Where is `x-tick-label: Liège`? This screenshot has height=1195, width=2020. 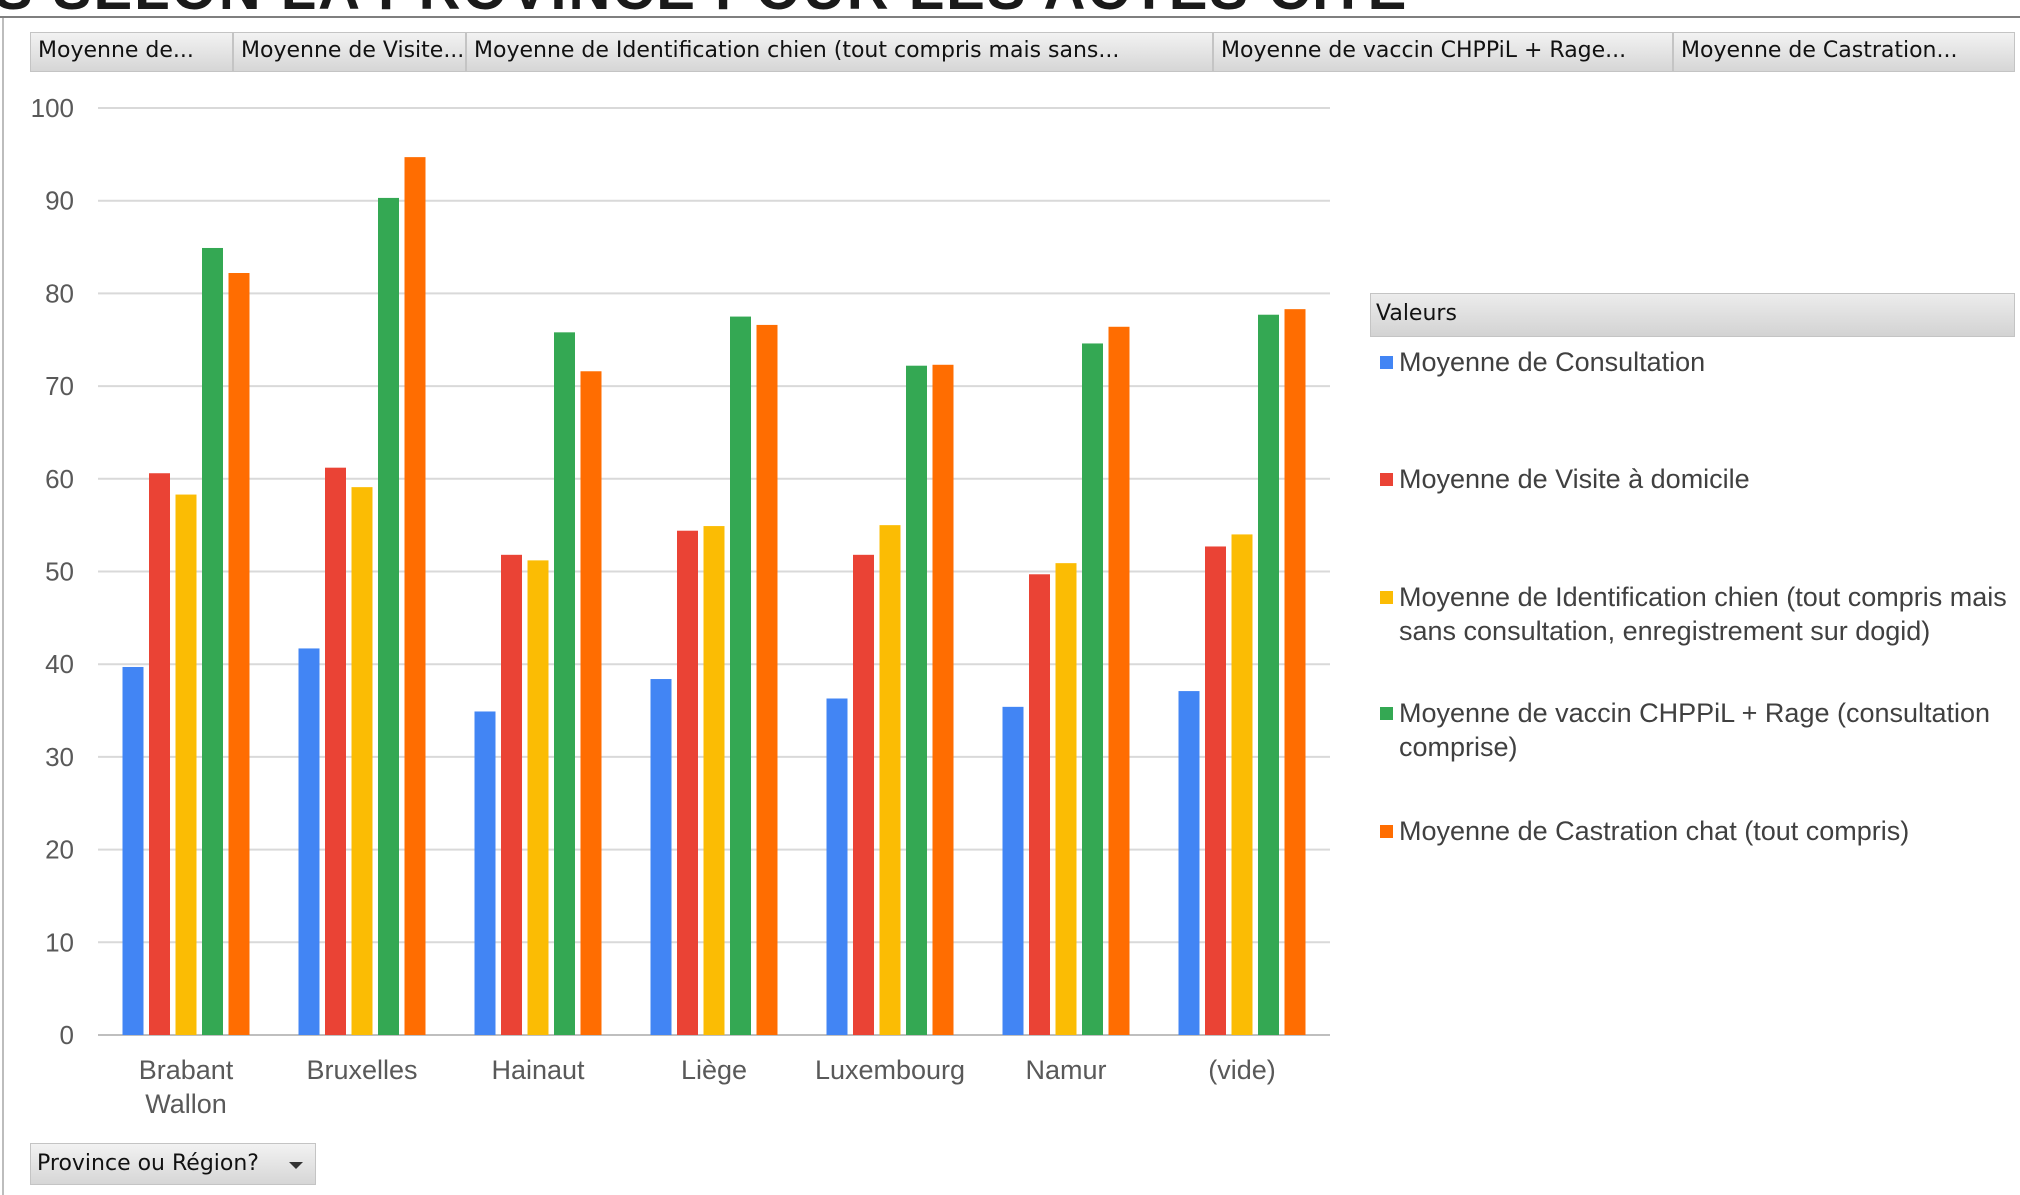
x-tick-label: Liège is located at coordinates (714, 1070).